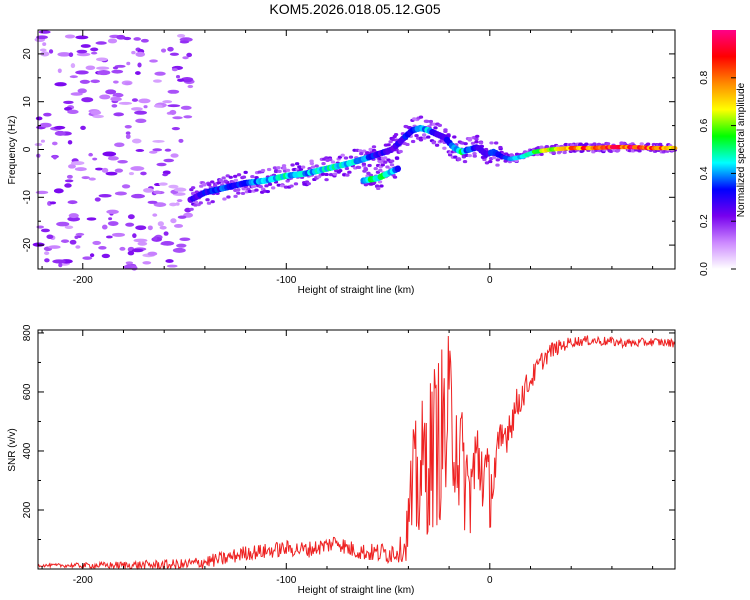 This screenshot has width=750, height=600. I want to click on spectrogram-y-tick-label: -20, so click(27, 244).